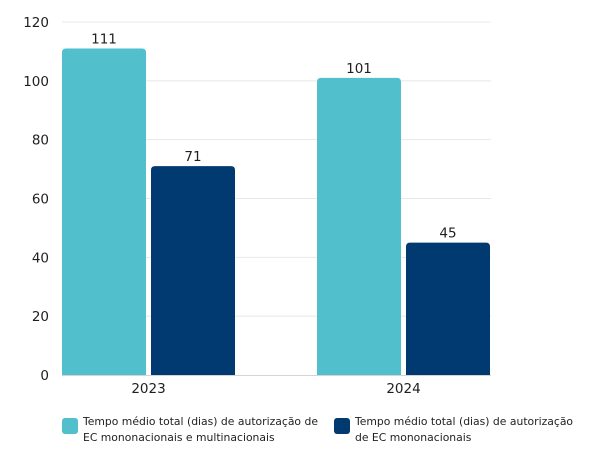  I want to click on bar-series-1-2024, so click(359, 226).